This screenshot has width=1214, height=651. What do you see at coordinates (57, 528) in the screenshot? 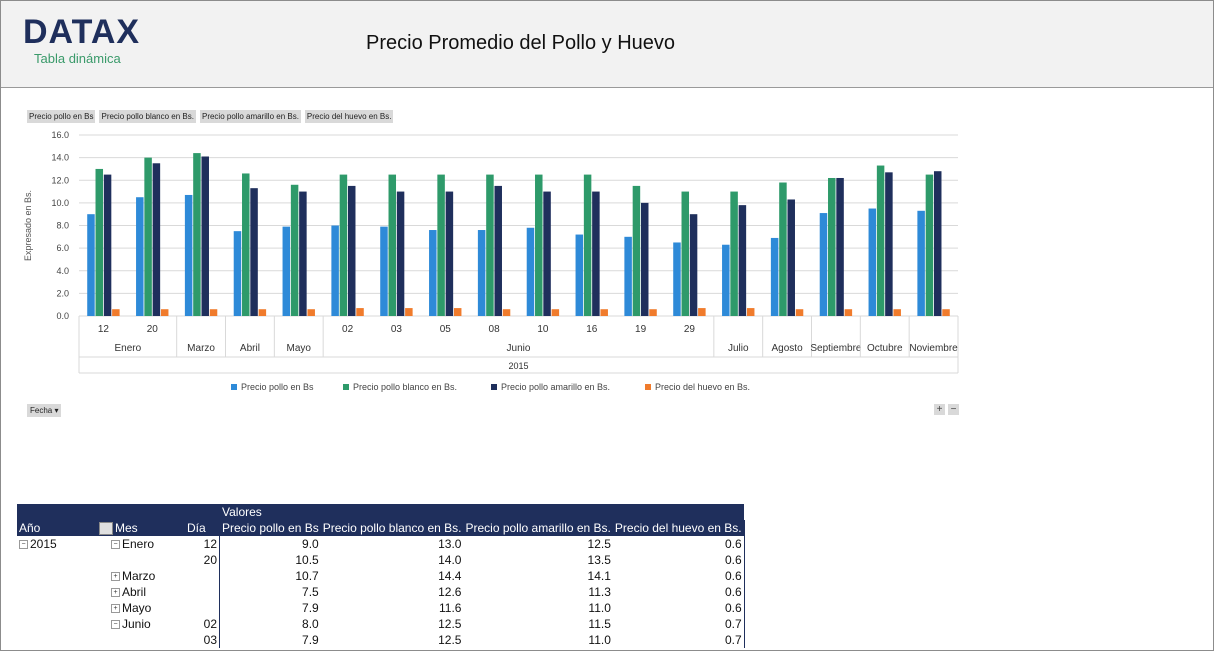
I see `col-header-year: Año` at bounding box center [57, 528].